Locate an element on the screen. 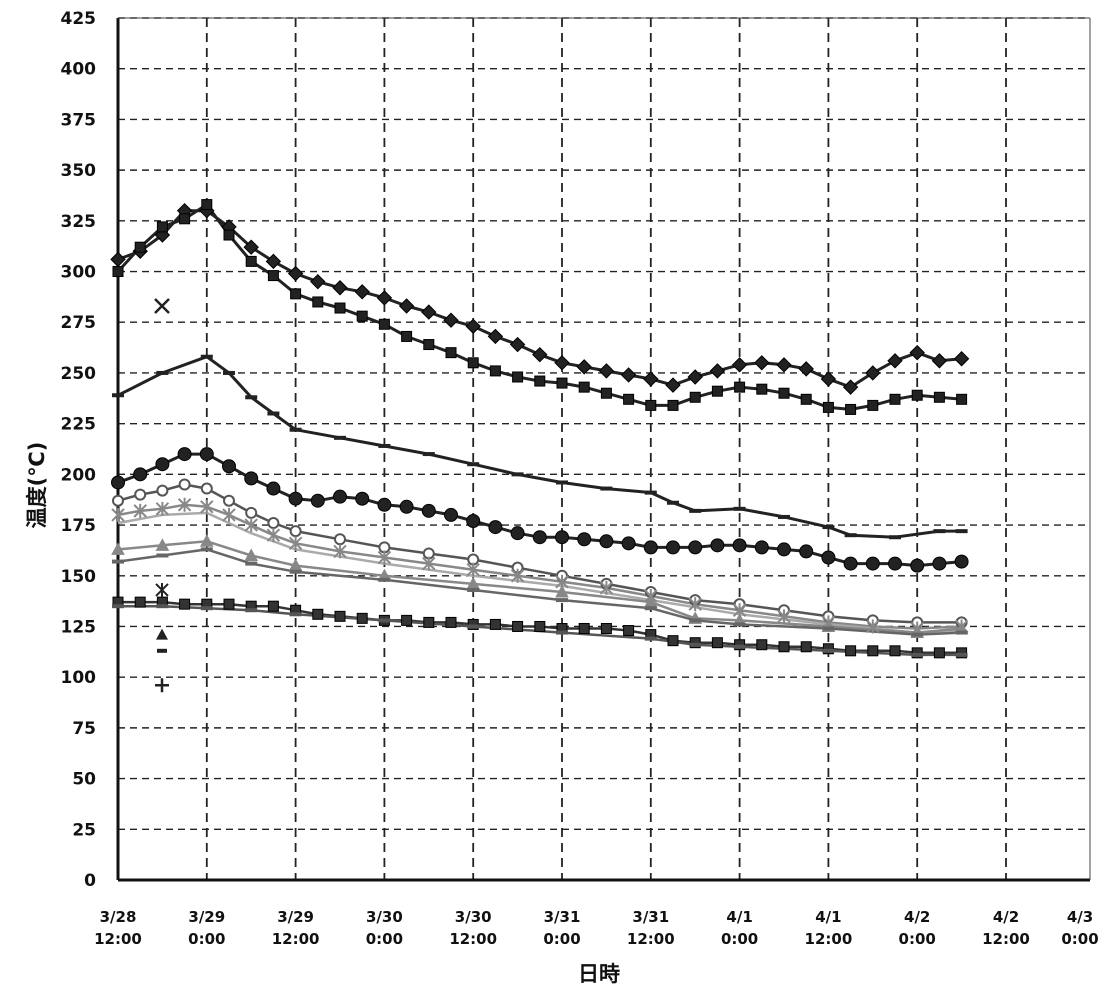  y-tick-label: 100 is located at coordinates (79, 678).